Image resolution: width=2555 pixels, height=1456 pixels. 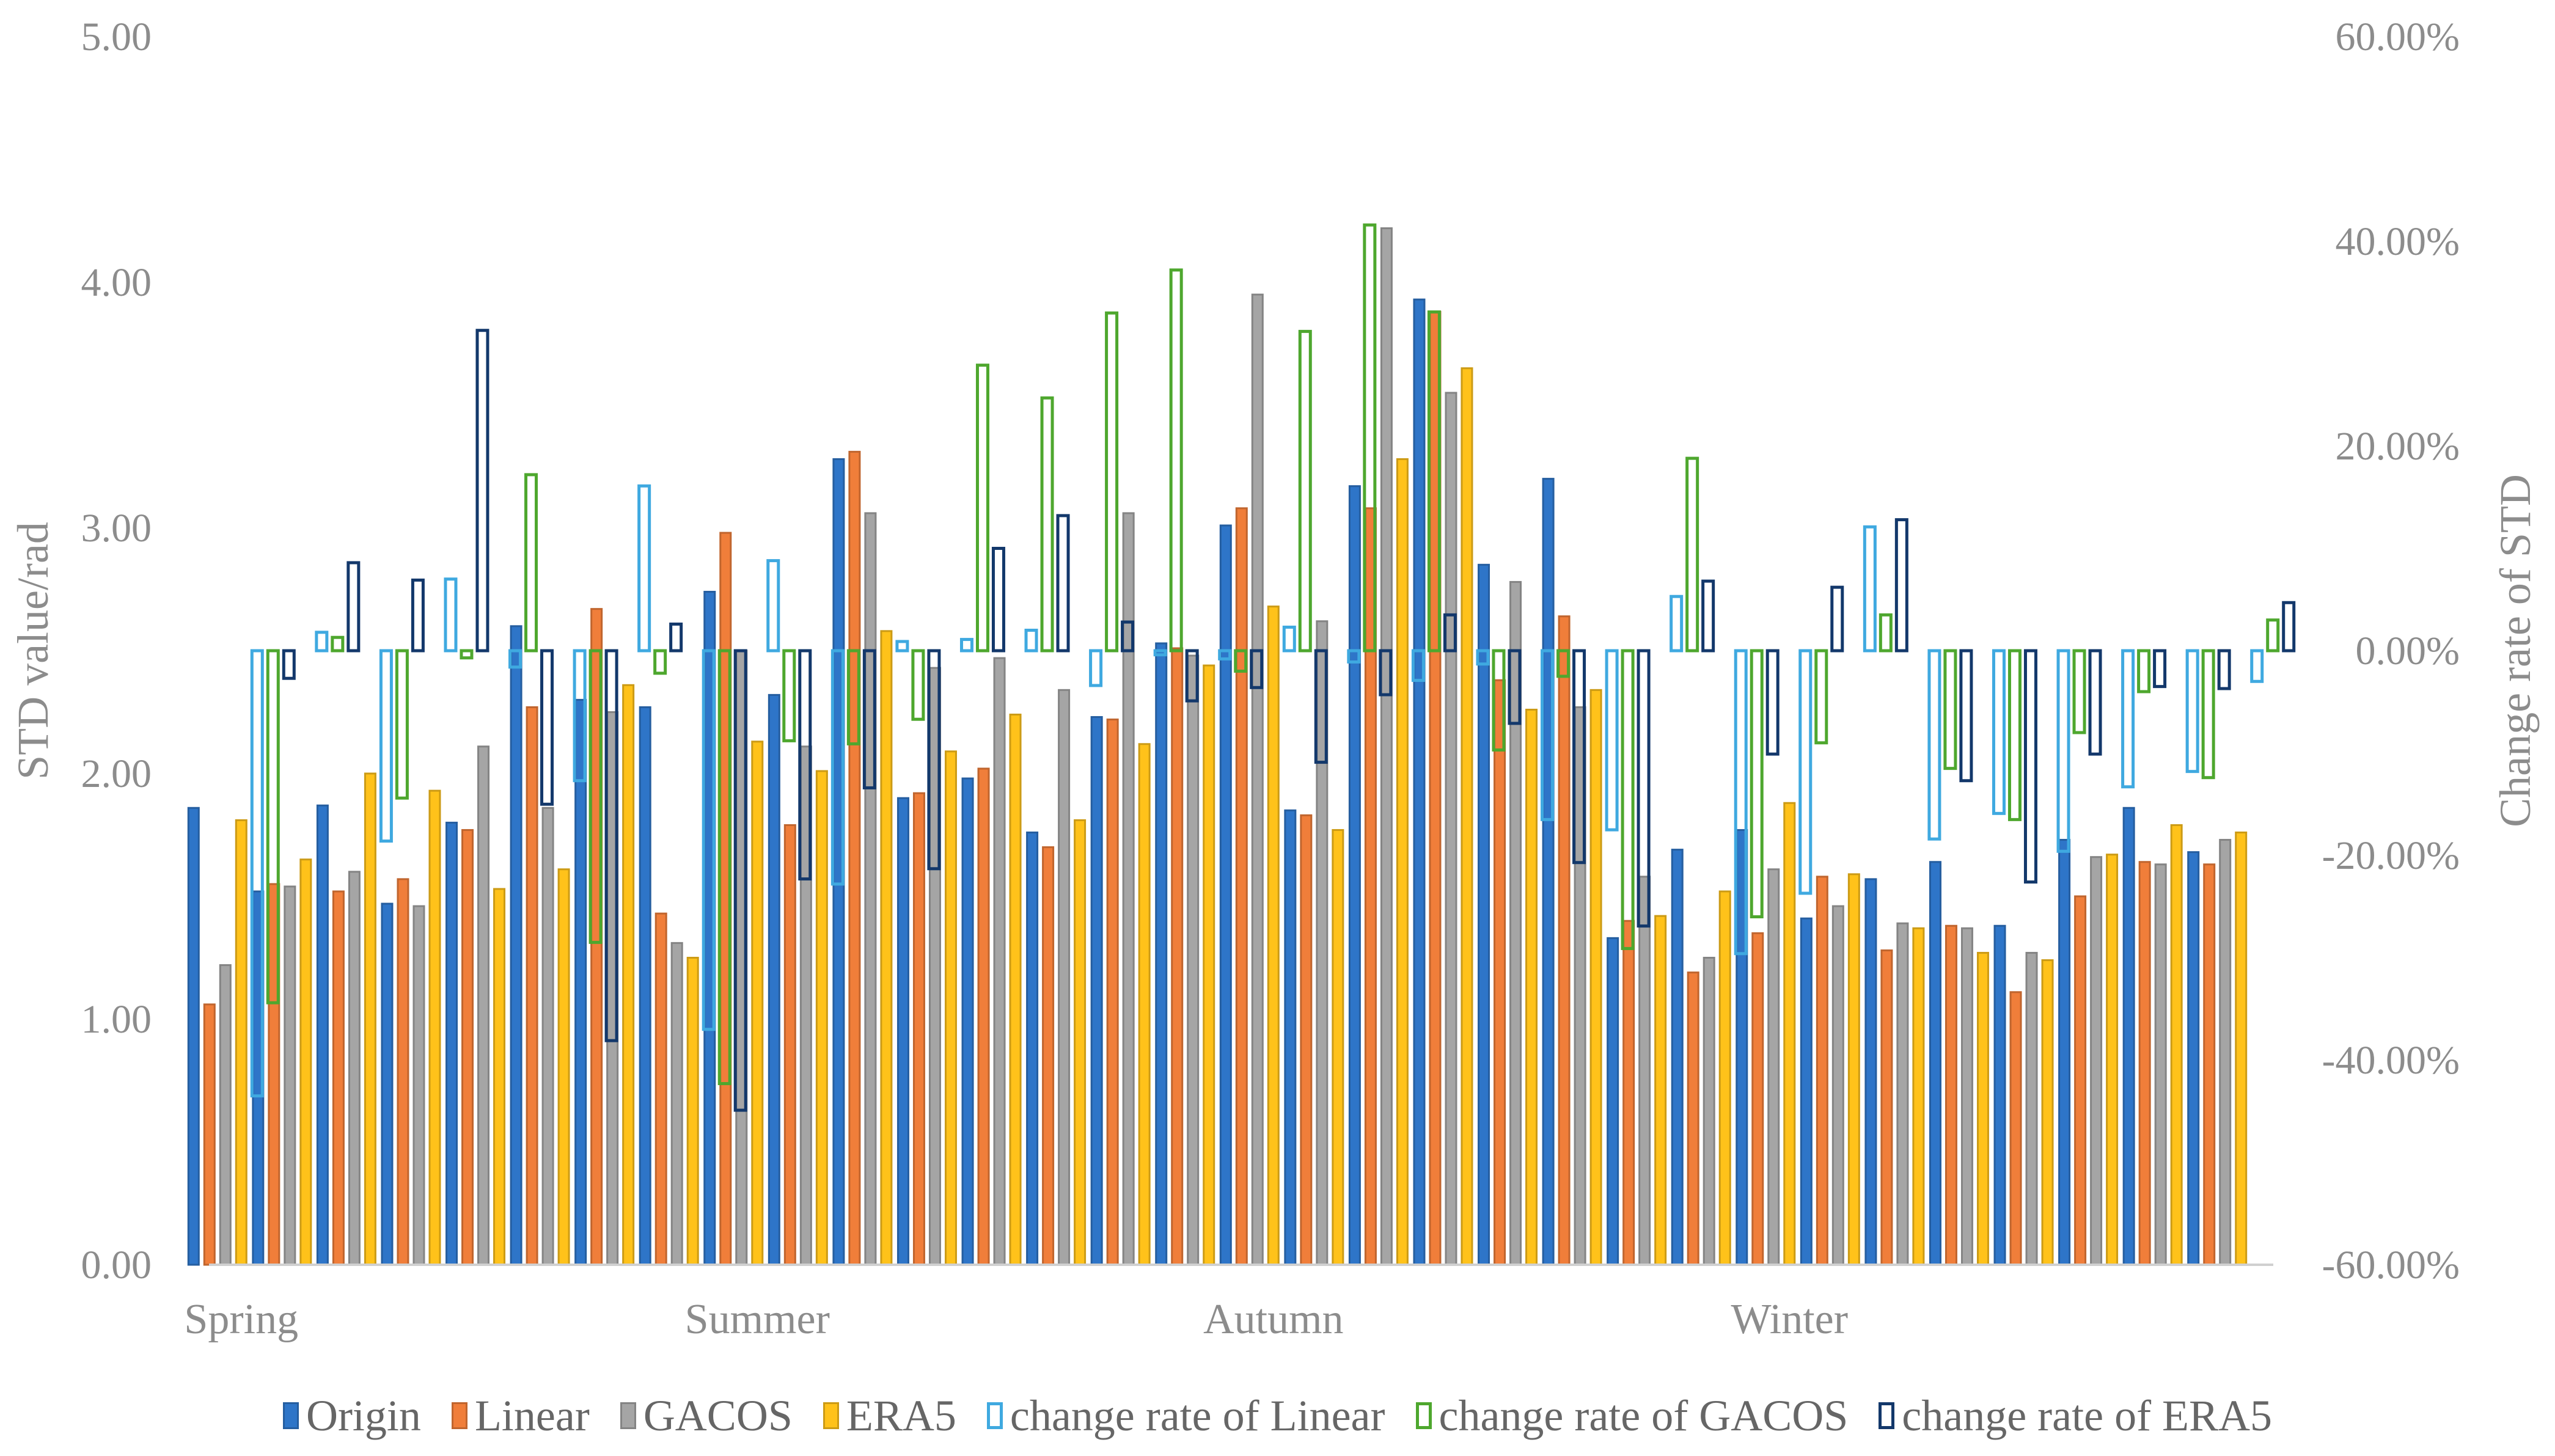 What do you see at coordinates (1016, 1319) in the screenshot?
I see `x-axis-season-labels: Spring Summer Autumn Winter` at bounding box center [1016, 1319].